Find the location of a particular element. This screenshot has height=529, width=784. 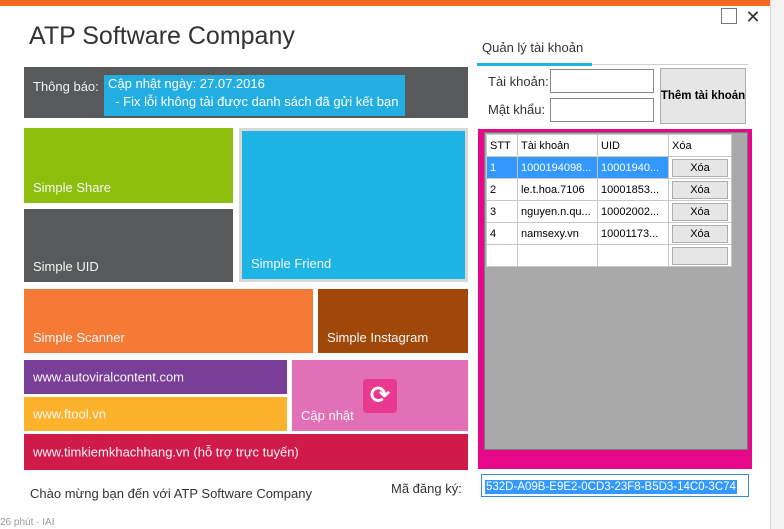

tile-label: Simple UID is located at coordinates (66, 266).